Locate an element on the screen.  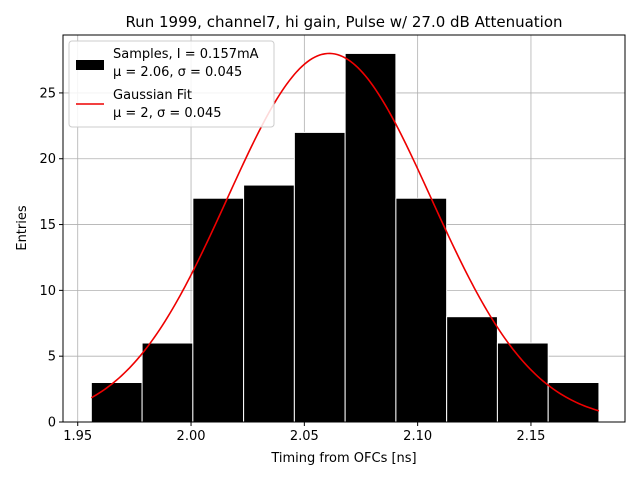
y-tick-label: 20 is located at coordinates (47, 159).